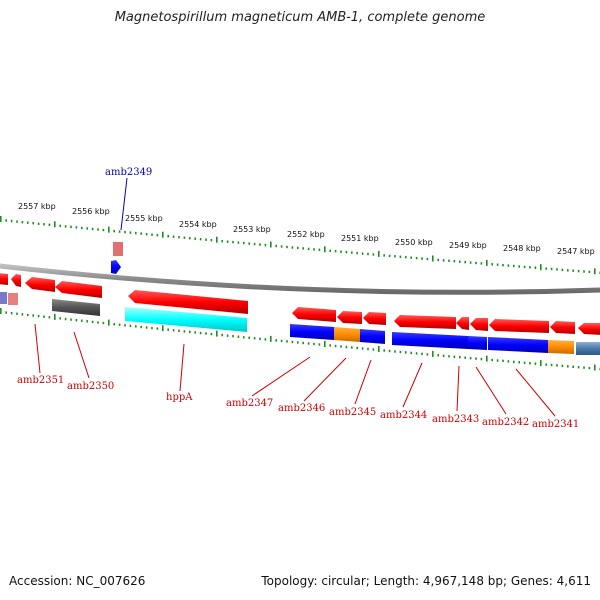  I want to click on gene-label-amb2342: amb2342, so click(505, 422).